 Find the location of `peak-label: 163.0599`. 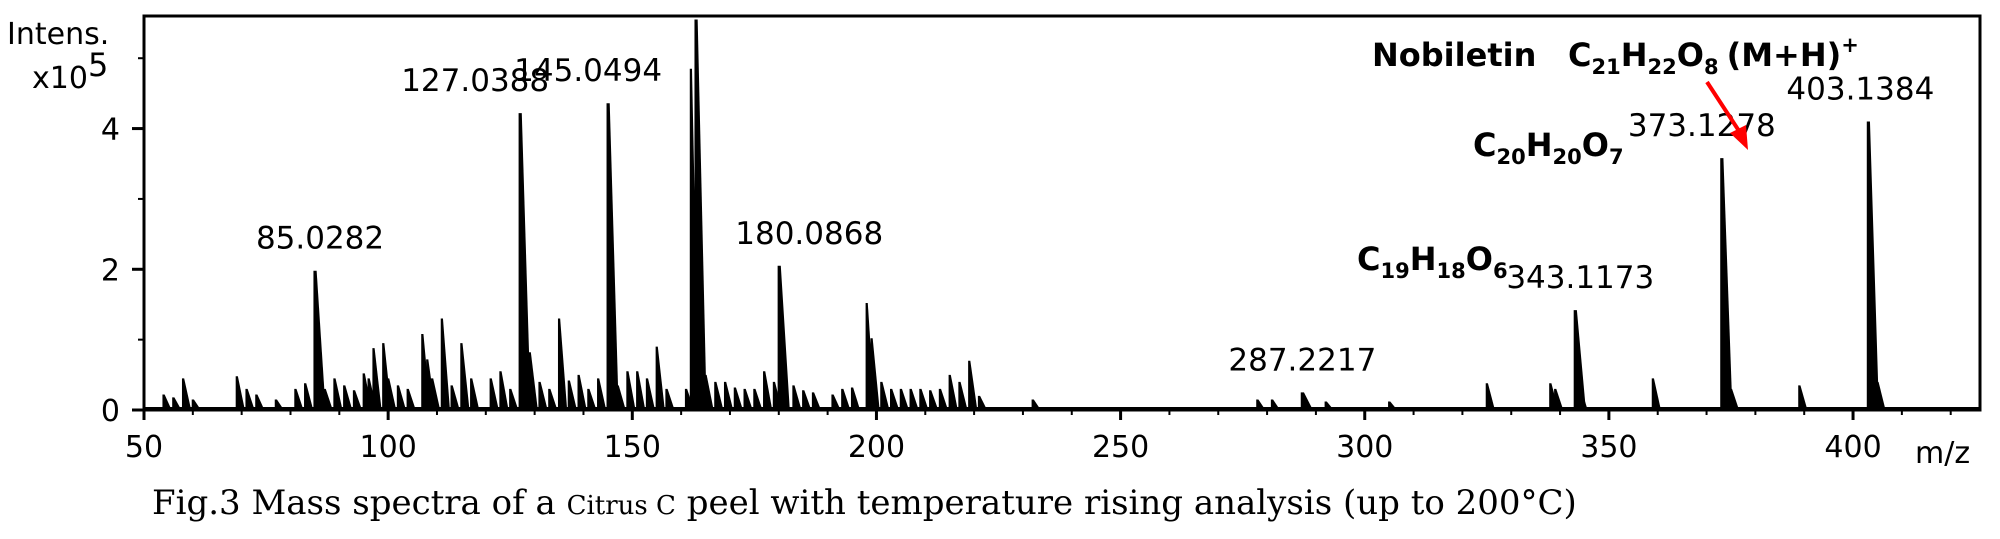

peak-label: 163.0599 is located at coordinates (711, 3).